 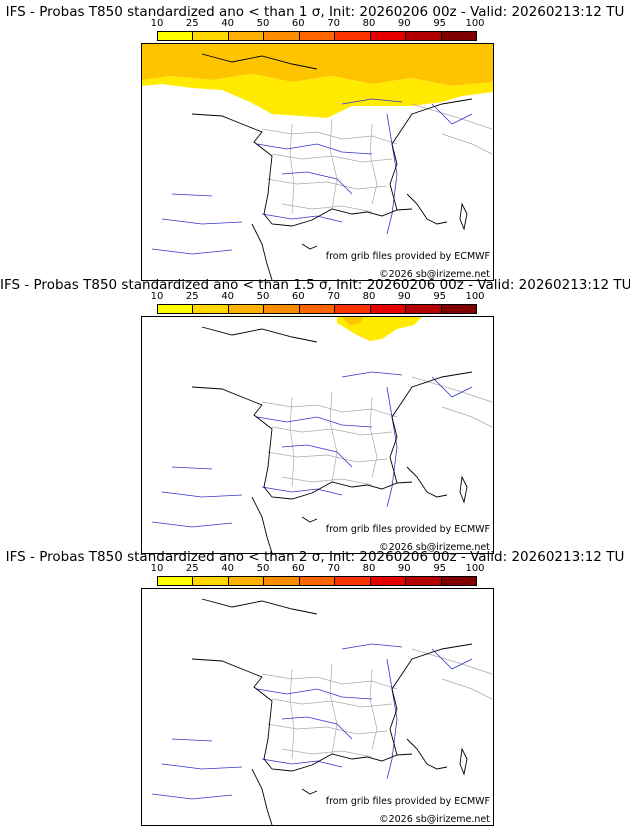 What do you see at coordinates (317, 96) in the screenshot?
I see `probability-area-low` at bounding box center [317, 96].